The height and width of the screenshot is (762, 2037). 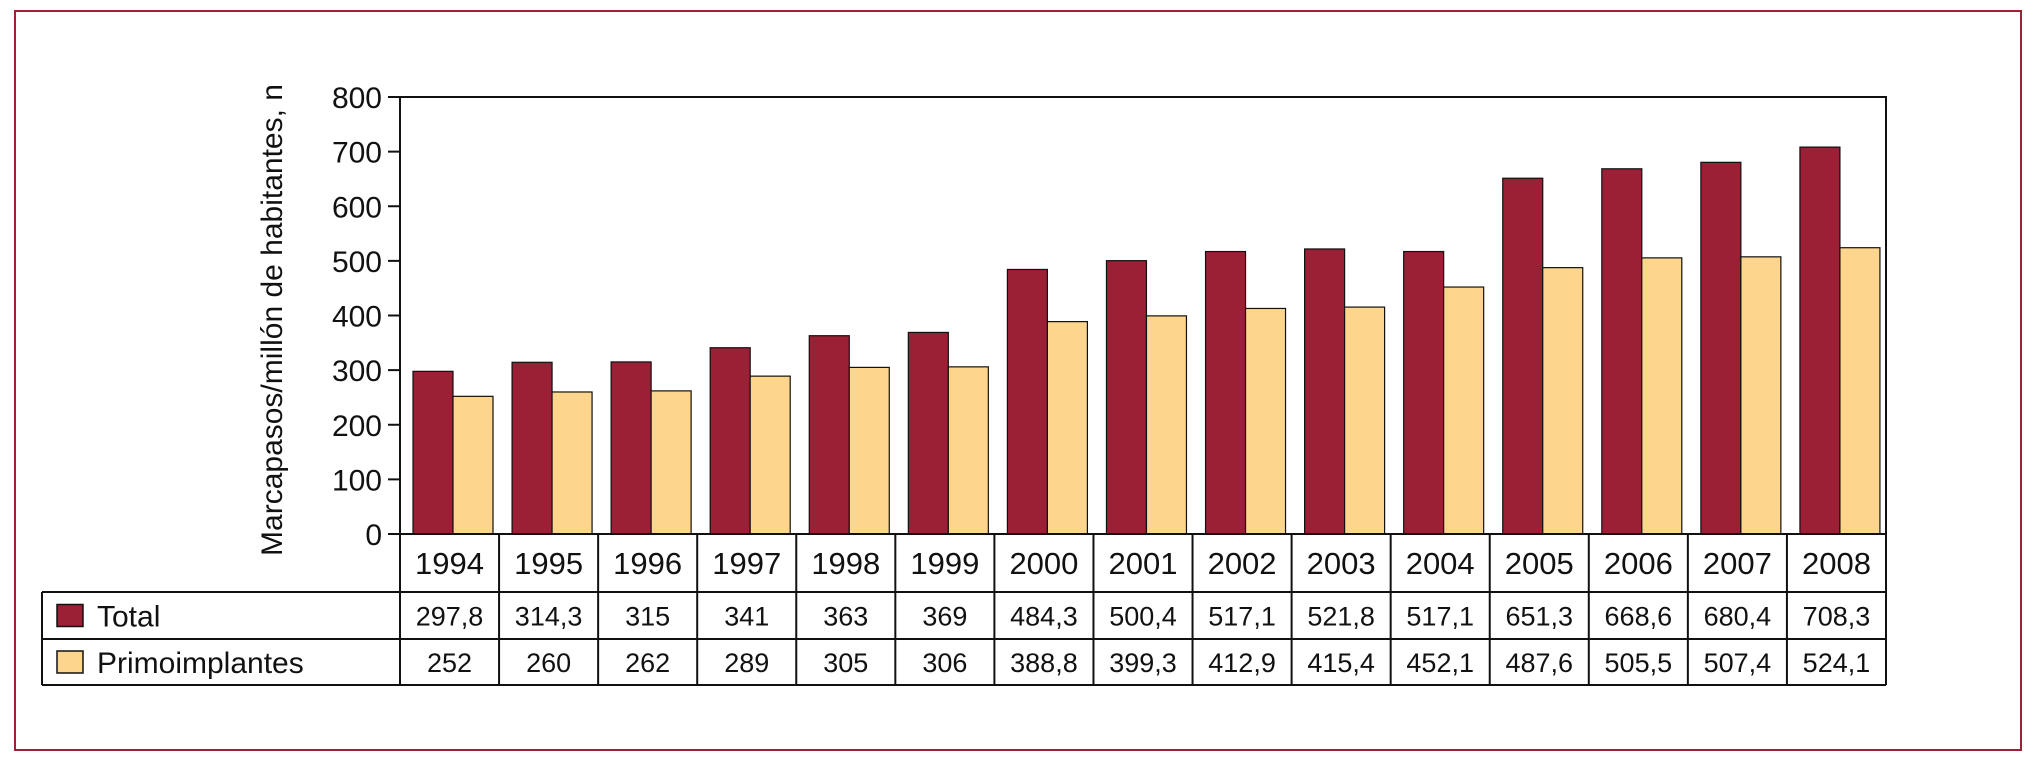 I want to click on data-label: 412,9, so click(x=1242, y=663).